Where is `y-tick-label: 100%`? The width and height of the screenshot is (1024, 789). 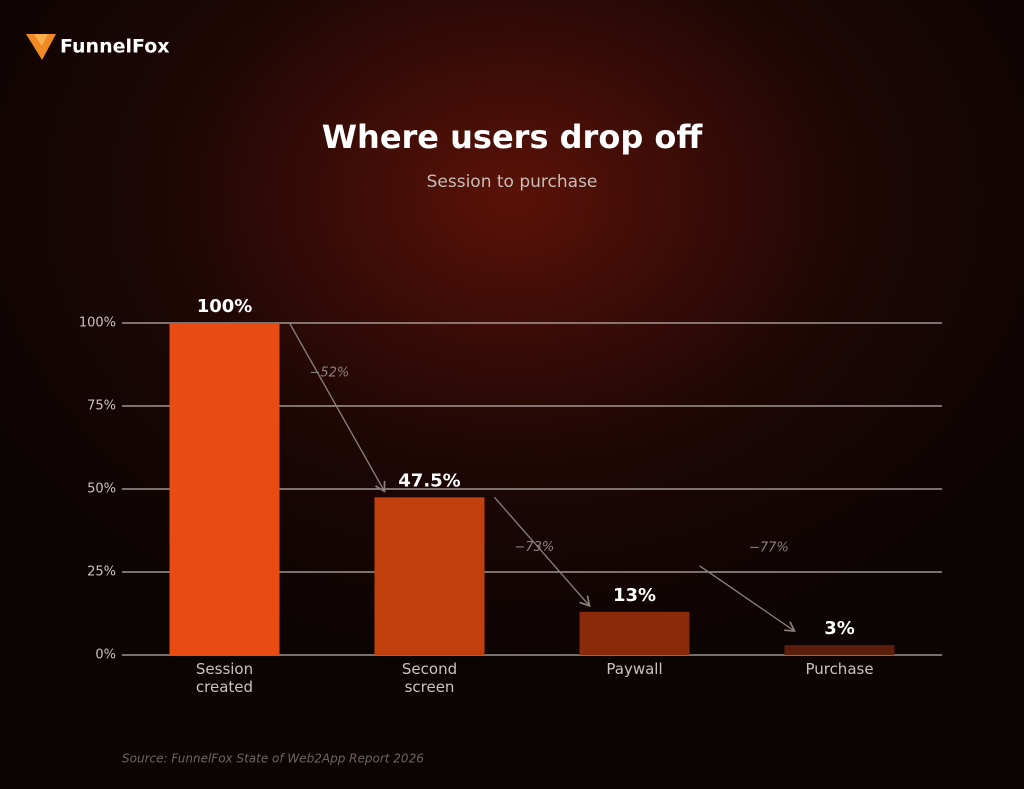 y-tick-label: 100% is located at coordinates (97, 323).